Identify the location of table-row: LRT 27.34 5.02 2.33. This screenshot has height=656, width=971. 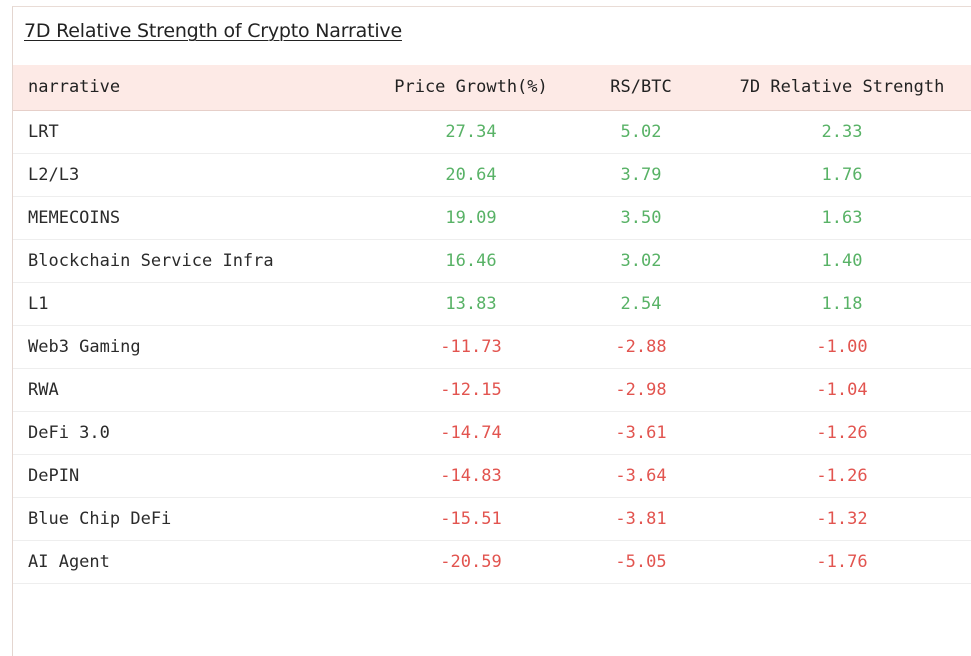
(492, 131).